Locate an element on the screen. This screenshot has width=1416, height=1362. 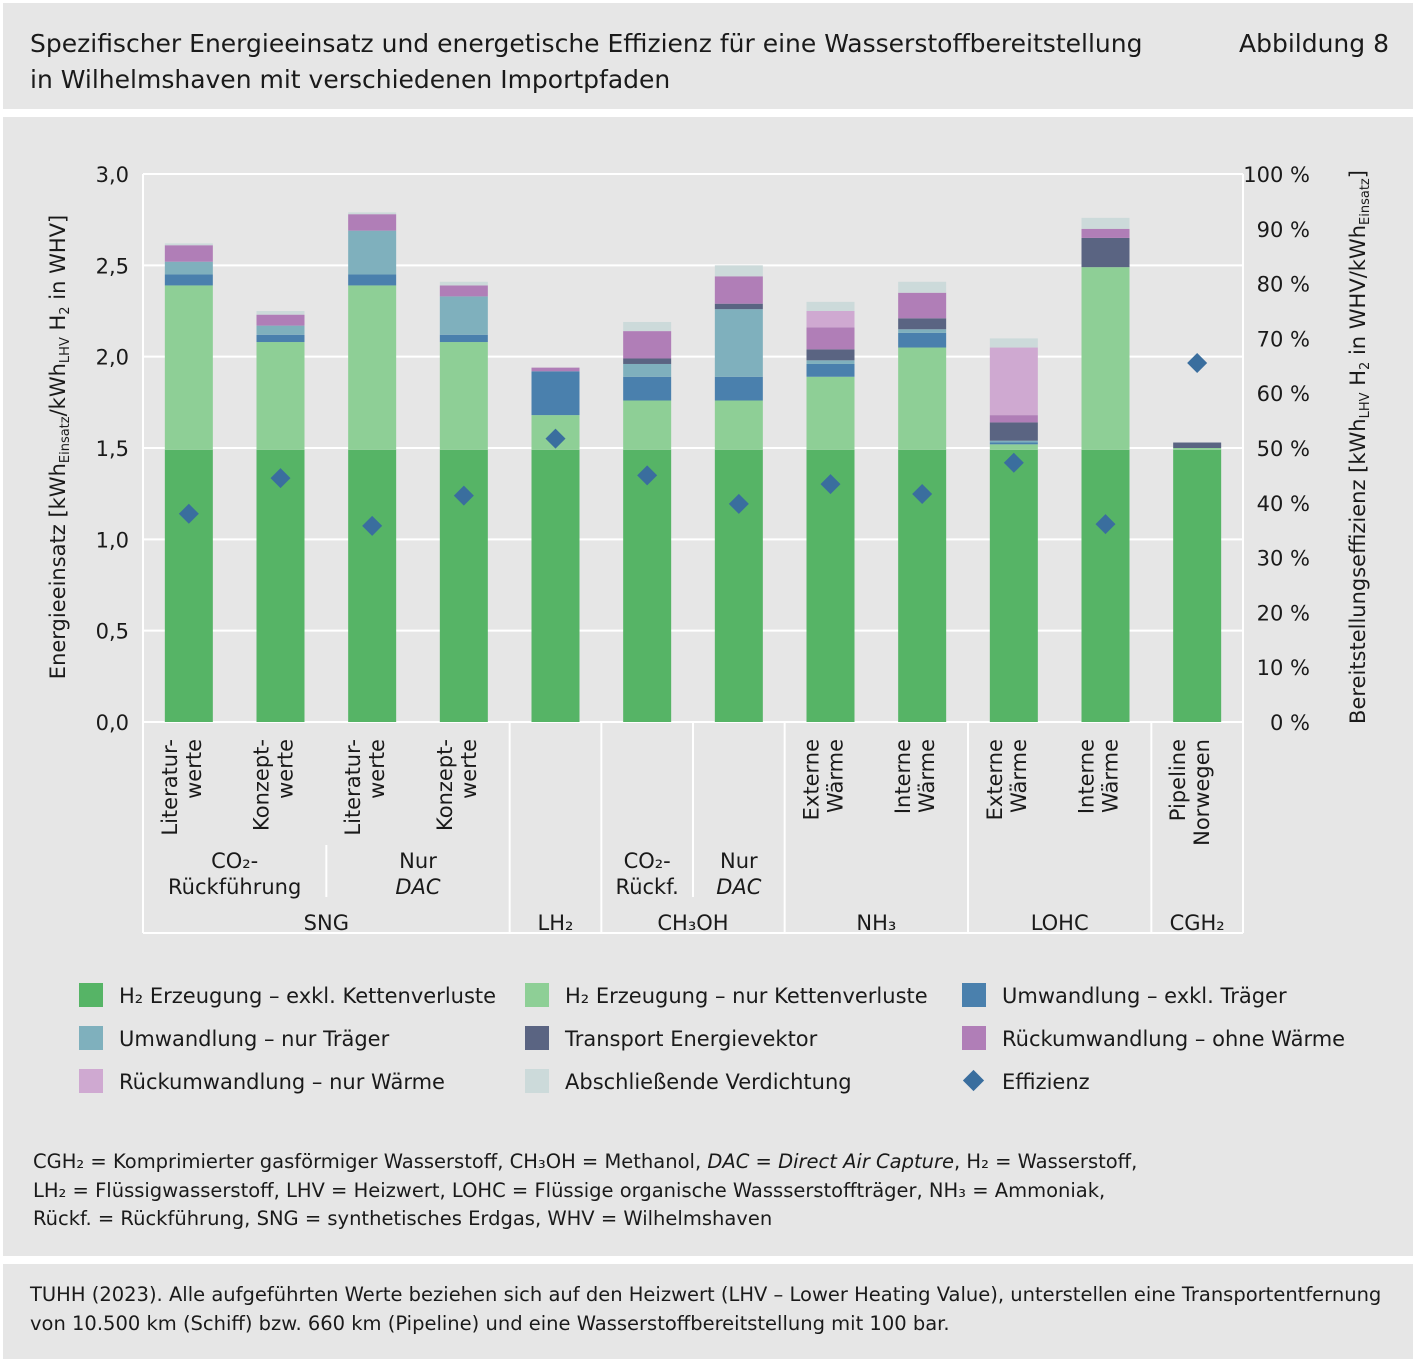
category-label: Literatur- is located at coordinates (353, 787).